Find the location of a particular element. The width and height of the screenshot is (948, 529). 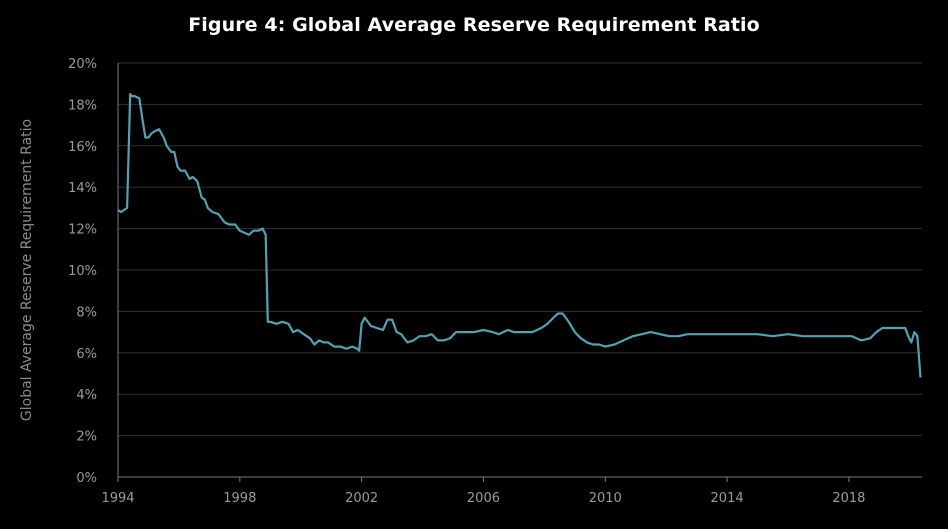

y-tick-label: 6% is located at coordinates (86, 354).